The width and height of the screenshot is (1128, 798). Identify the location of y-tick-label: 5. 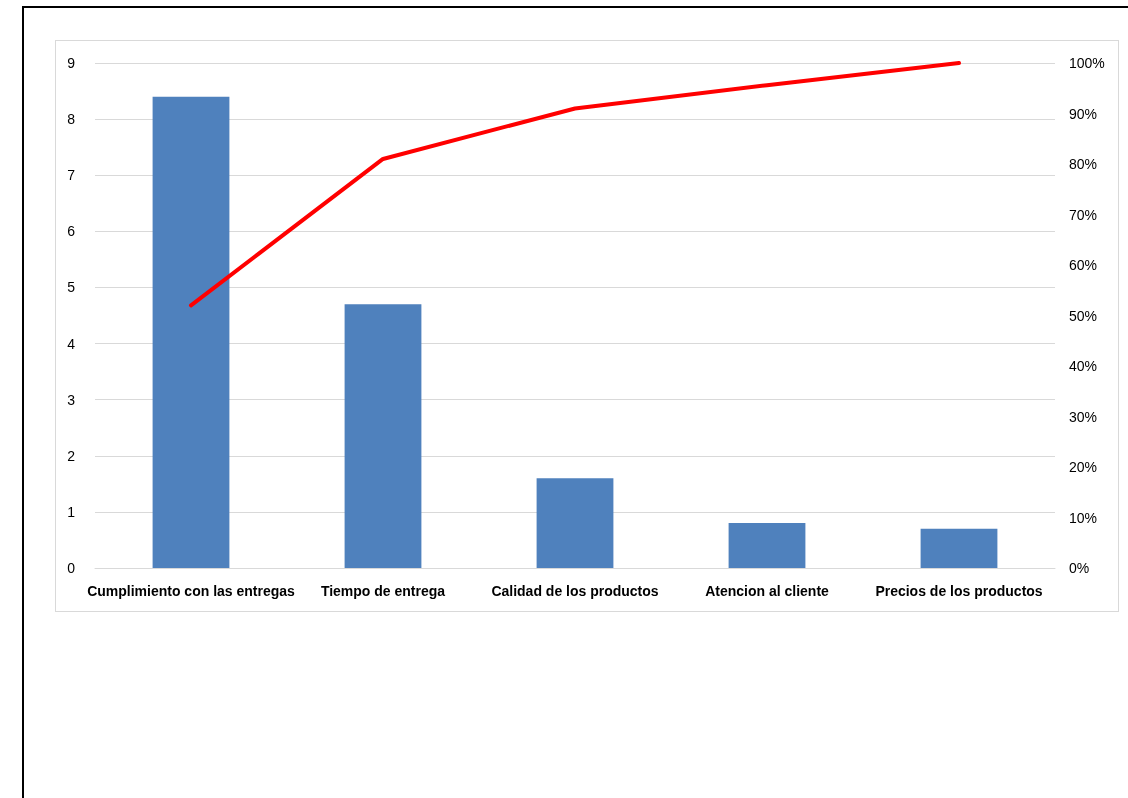
(71, 287).